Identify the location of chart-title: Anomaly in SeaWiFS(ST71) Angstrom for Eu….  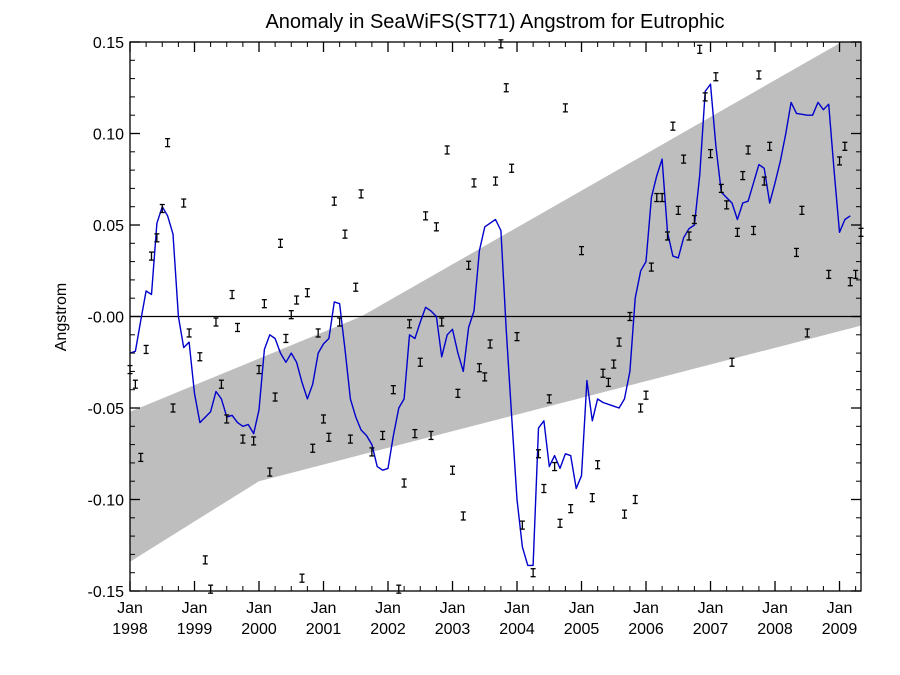
(494, 22).